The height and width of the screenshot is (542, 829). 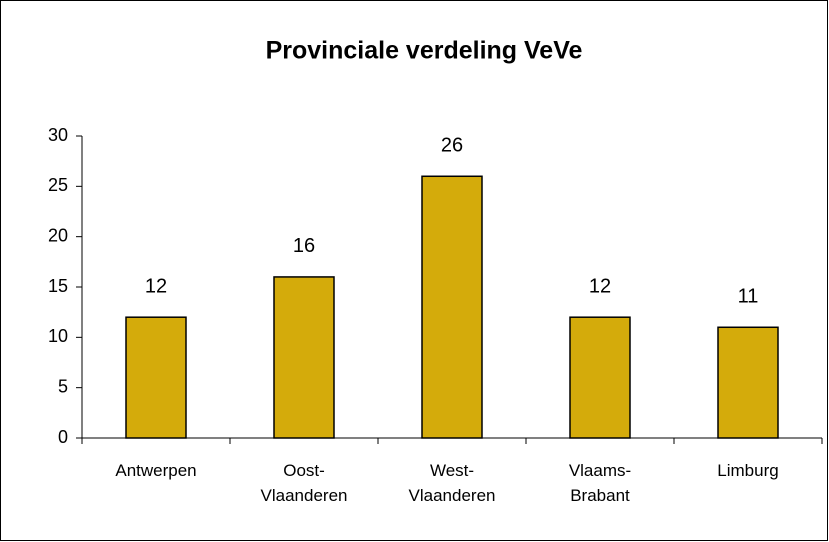 What do you see at coordinates (58, 286) in the screenshot?
I see `y-tick-label: 15` at bounding box center [58, 286].